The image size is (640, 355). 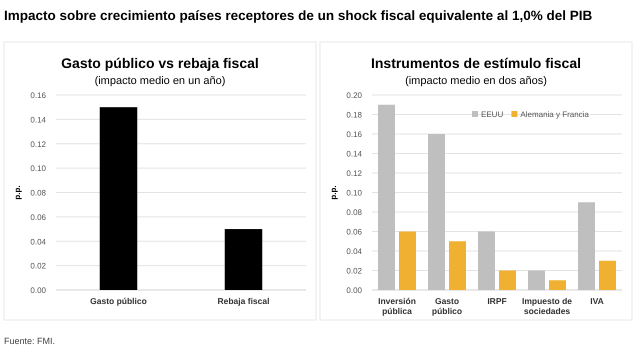 What do you see at coordinates (476, 81) in the screenshot?
I see `chart-subtitle: (impacto medio en dos años)` at bounding box center [476, 81].